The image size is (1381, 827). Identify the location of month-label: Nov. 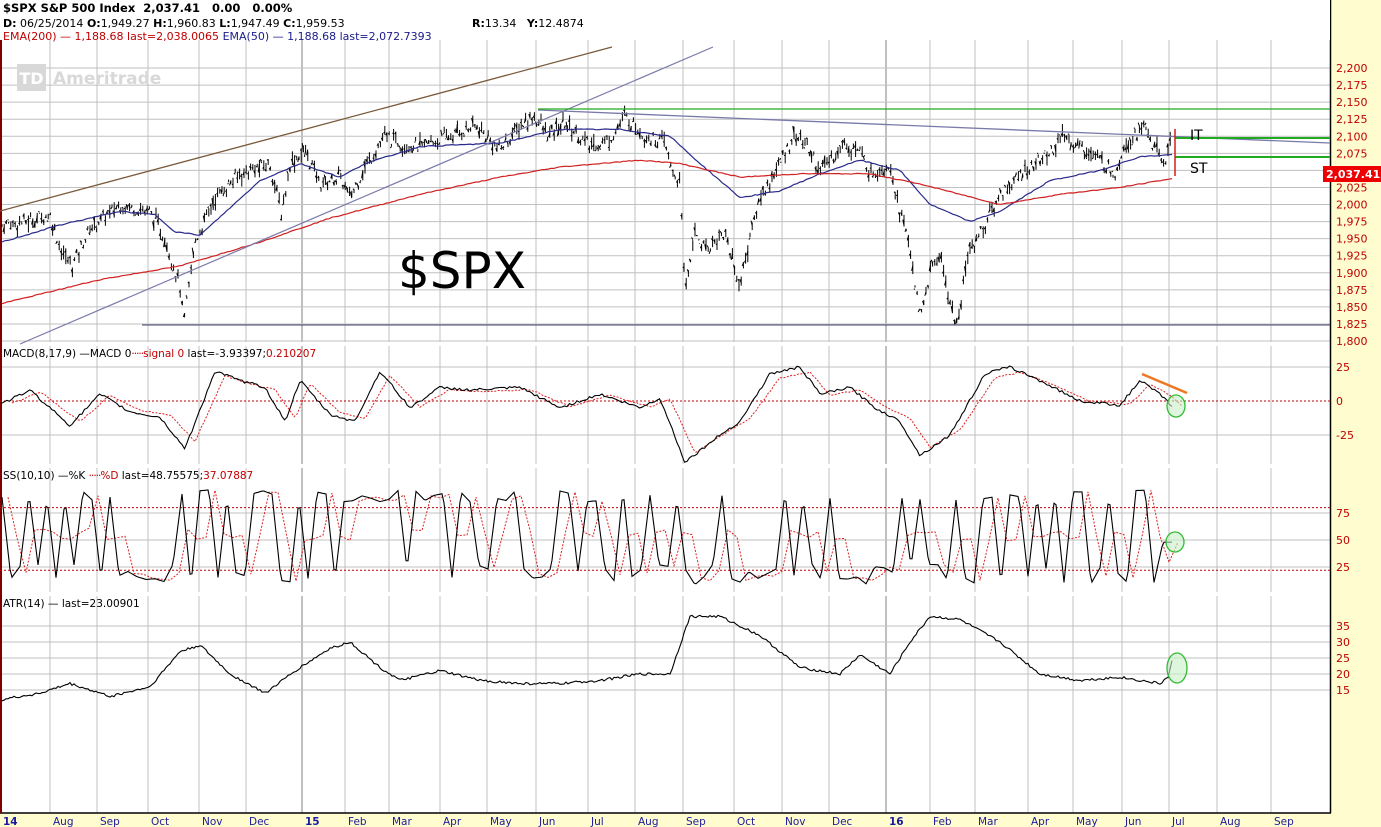
(795, 821).